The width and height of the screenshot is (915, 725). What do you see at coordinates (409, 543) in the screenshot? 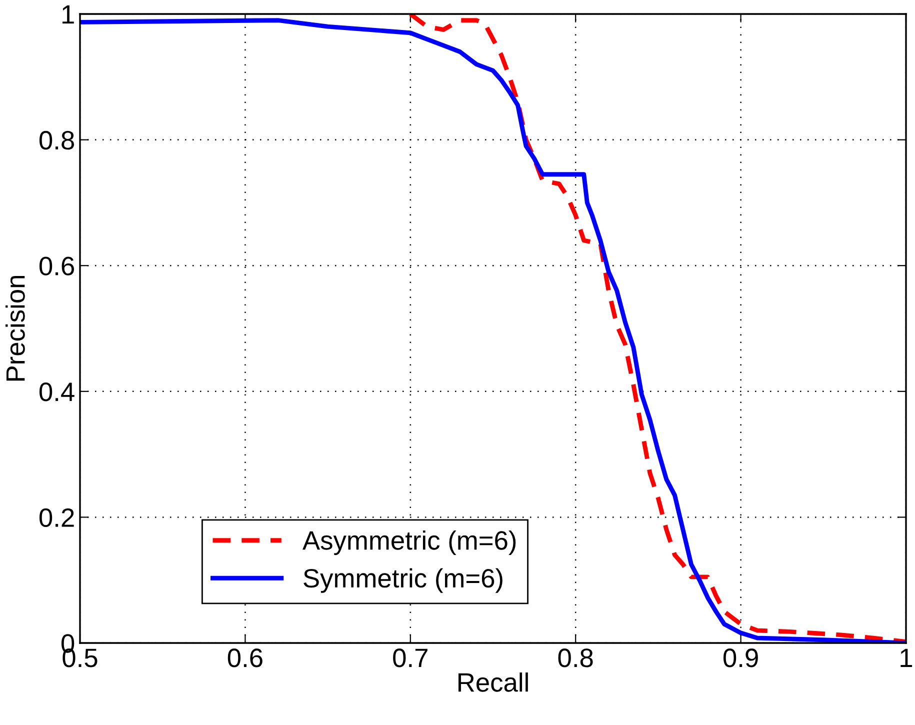
I see `legend-label: Asymmetric (m=6)` at bounding box center [409, 543].